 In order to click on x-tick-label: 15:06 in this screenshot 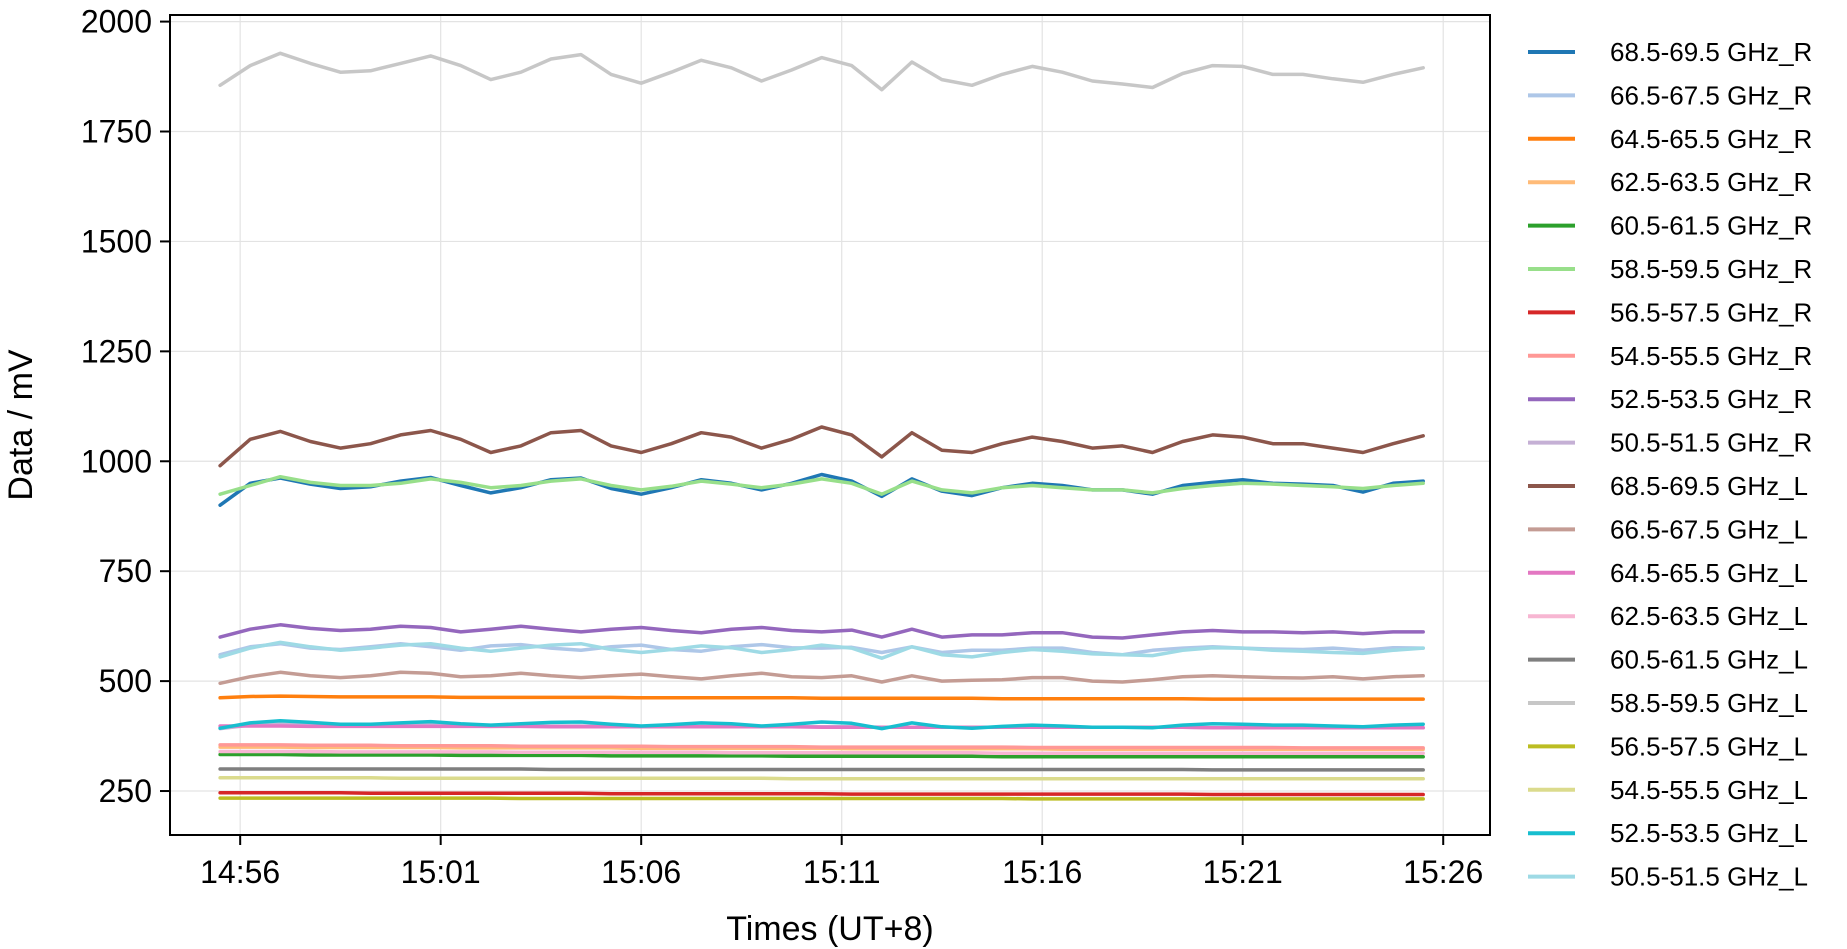, I will do `click(641, 872)`.